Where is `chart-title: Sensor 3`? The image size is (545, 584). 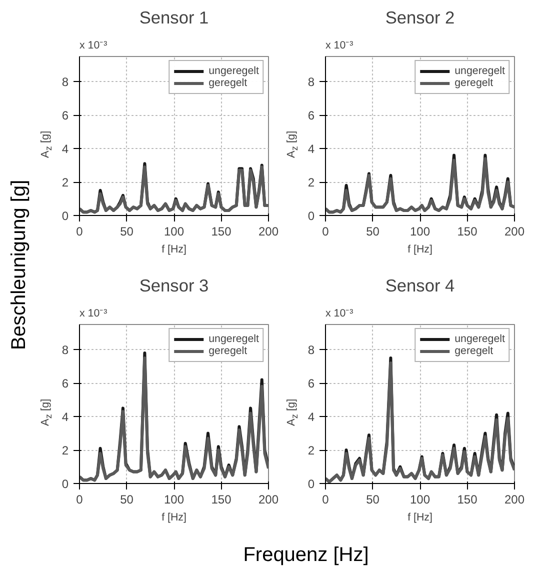
chart-title: Sensor 3 is located at coordinates (174, 286).